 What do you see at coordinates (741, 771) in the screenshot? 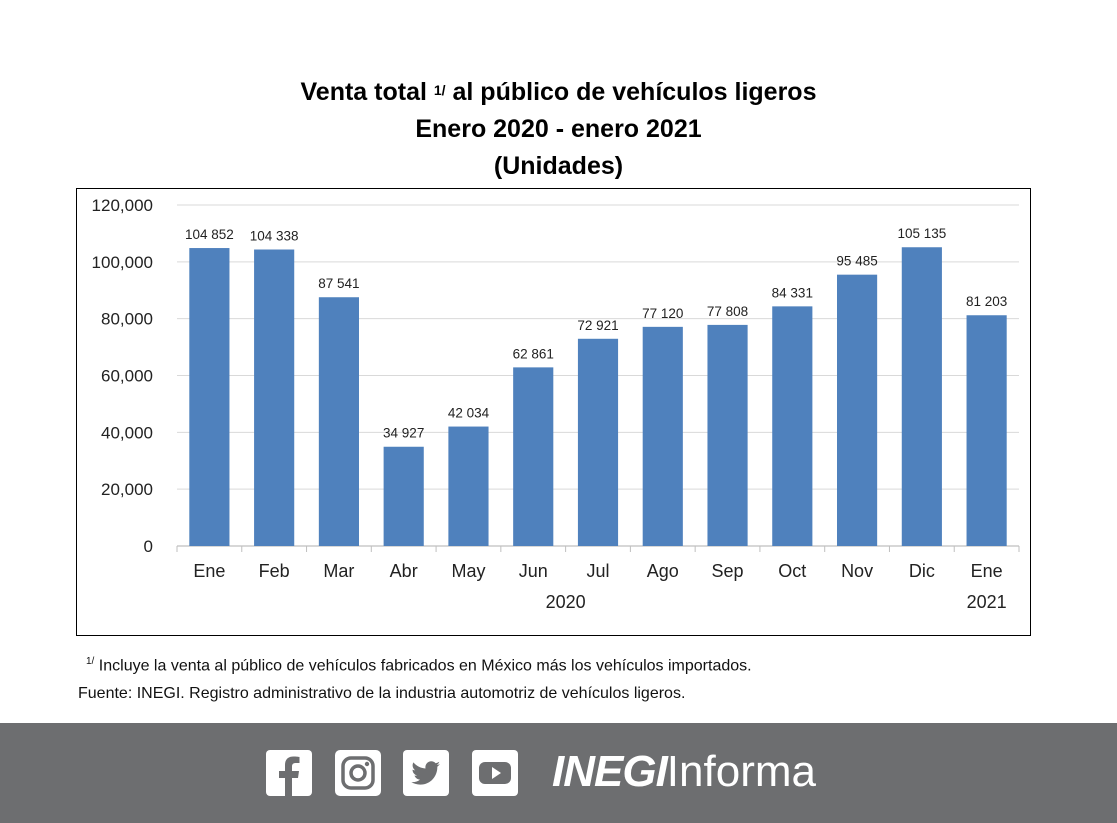
I see `brand-informa: Informa` at bounding box center [741, 771].